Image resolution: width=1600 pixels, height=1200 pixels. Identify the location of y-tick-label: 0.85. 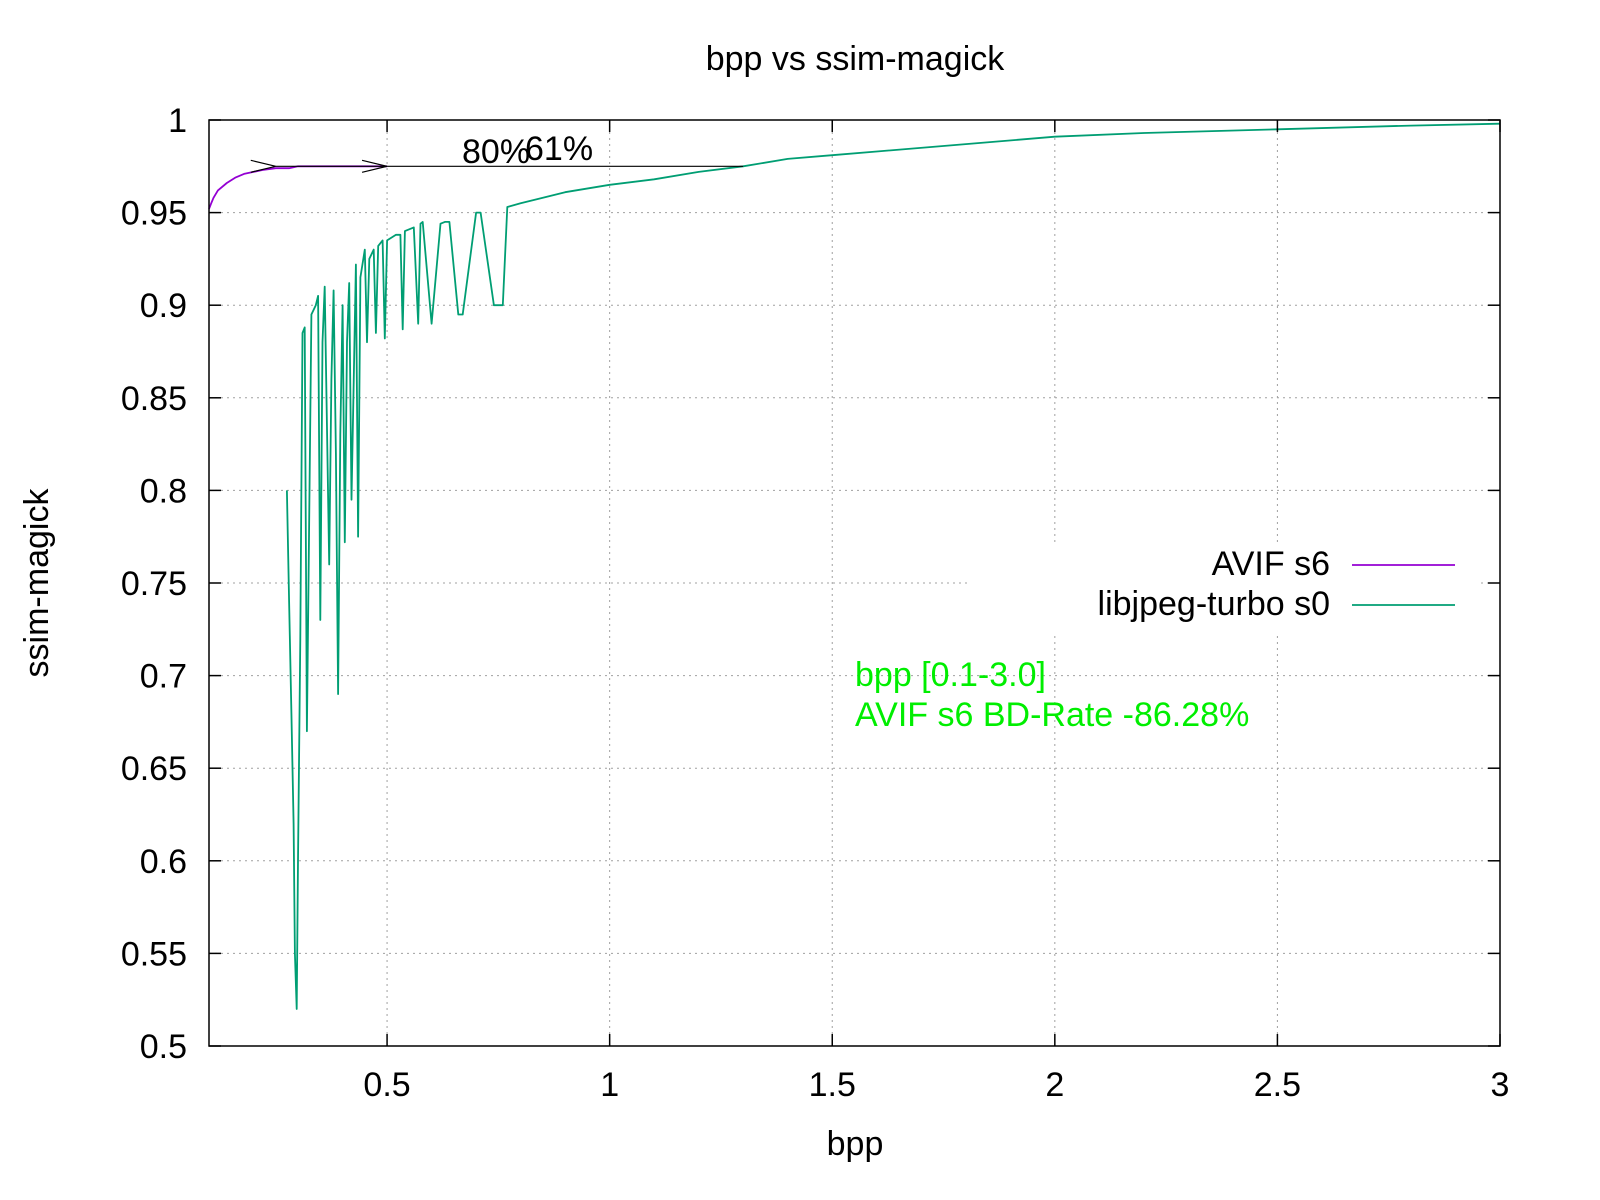
(154, 399).